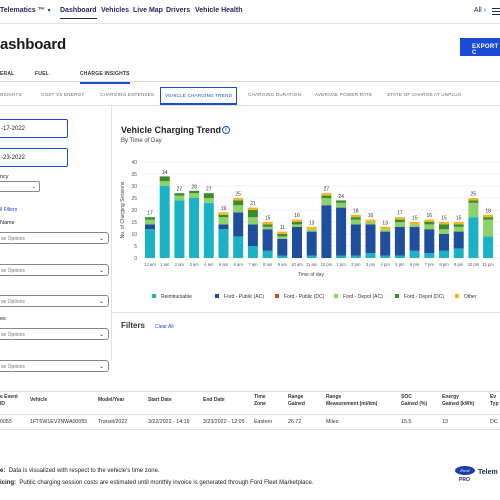  I want to click on start-date-input: -17-2022, so click(34, 128).